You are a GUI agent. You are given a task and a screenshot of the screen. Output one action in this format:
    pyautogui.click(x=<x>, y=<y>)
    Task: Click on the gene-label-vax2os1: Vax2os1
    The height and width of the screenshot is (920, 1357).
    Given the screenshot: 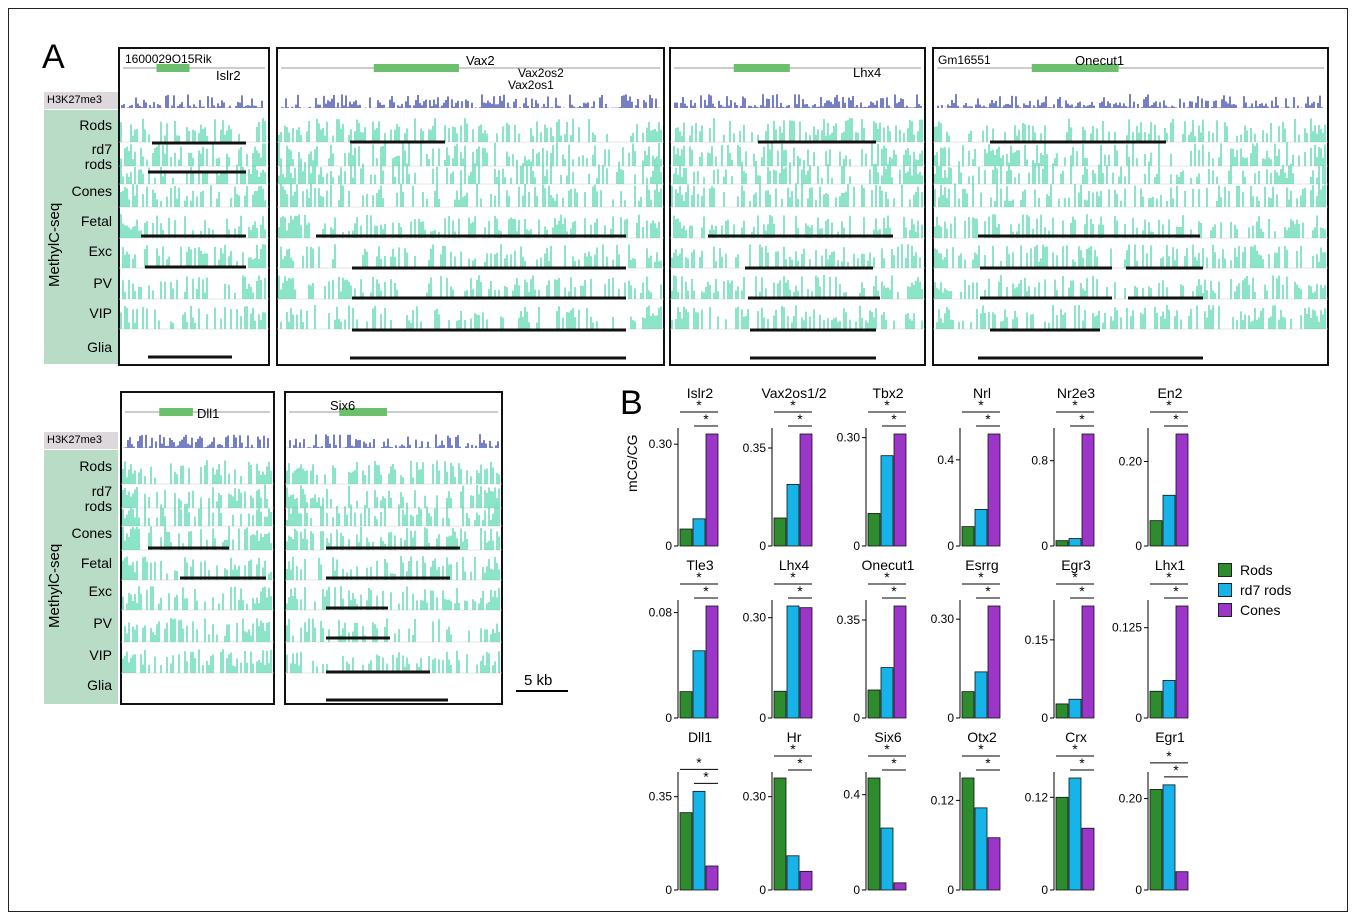 What is the action you would take?
    pyautogui.click(x=531, y=85)
    